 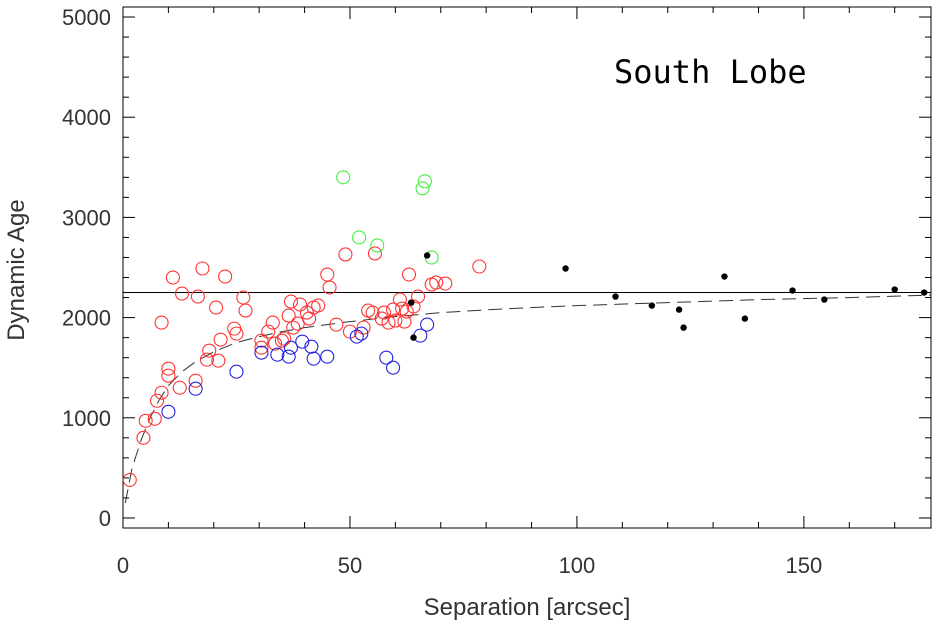 I want to click on y-tick-label: 3000, so click(x=86, y=217).